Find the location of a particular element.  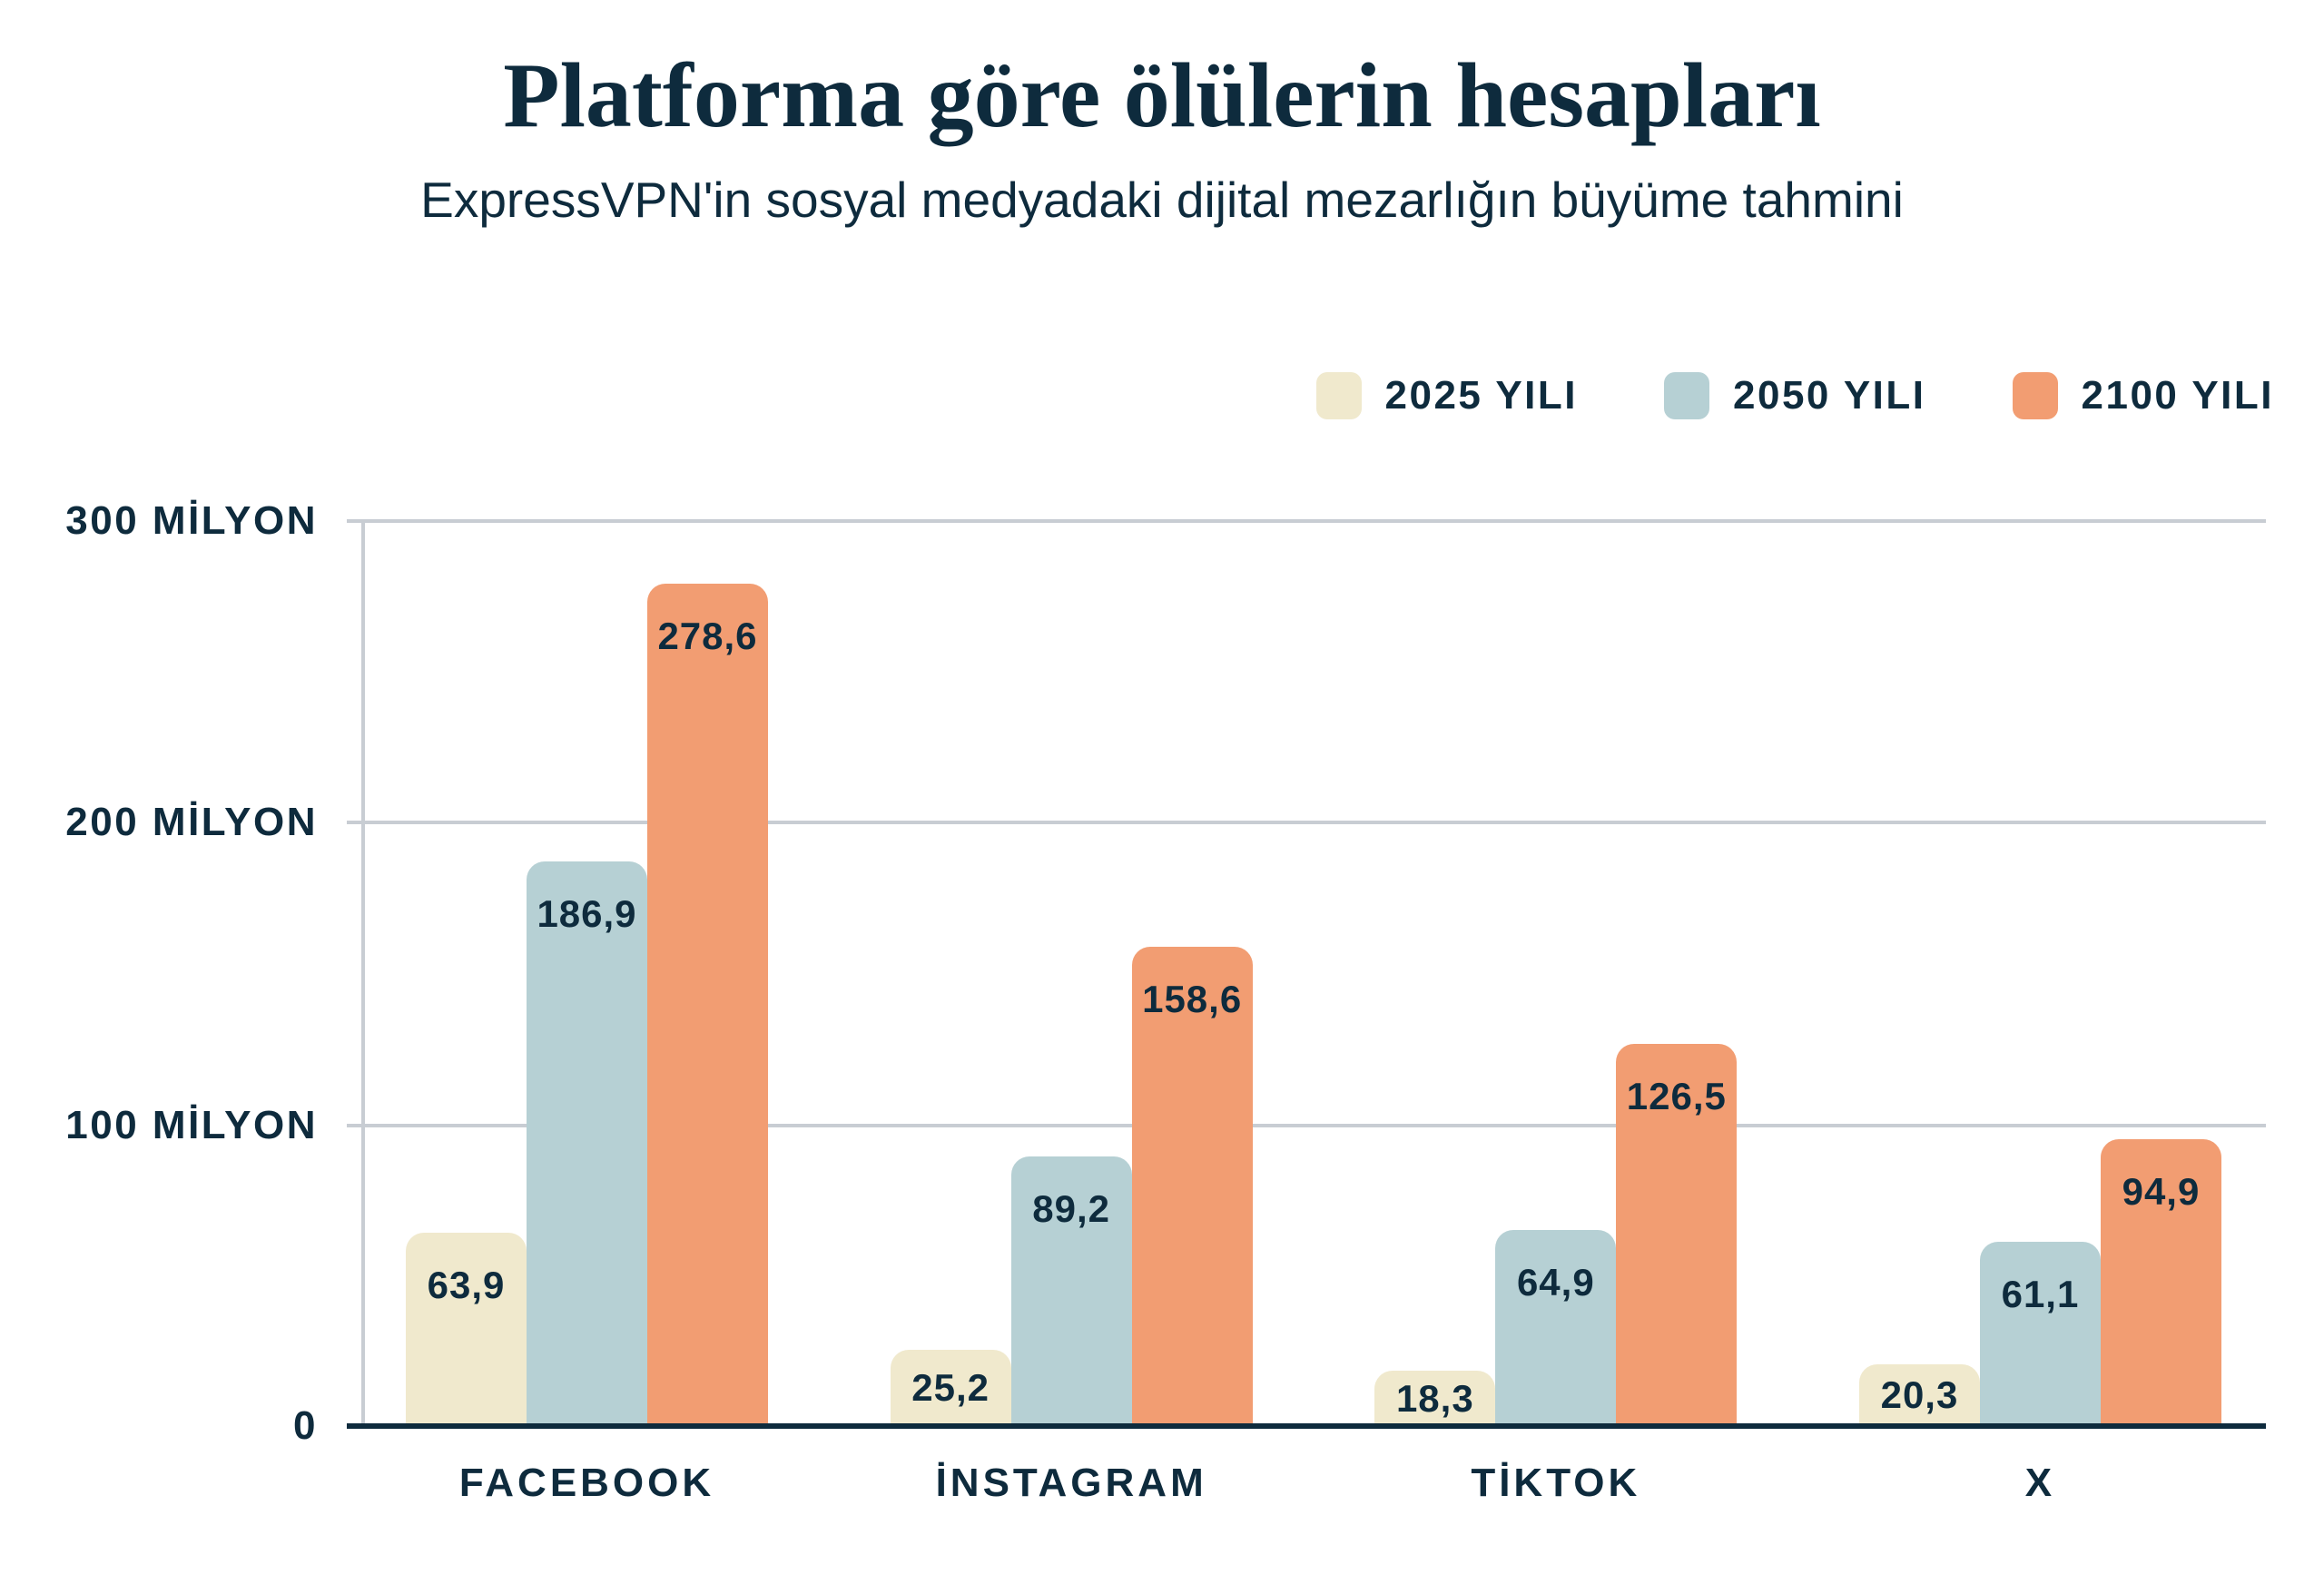

y-axis-tick-100: 100 MİLYON is located at coordinates (191, 1125).